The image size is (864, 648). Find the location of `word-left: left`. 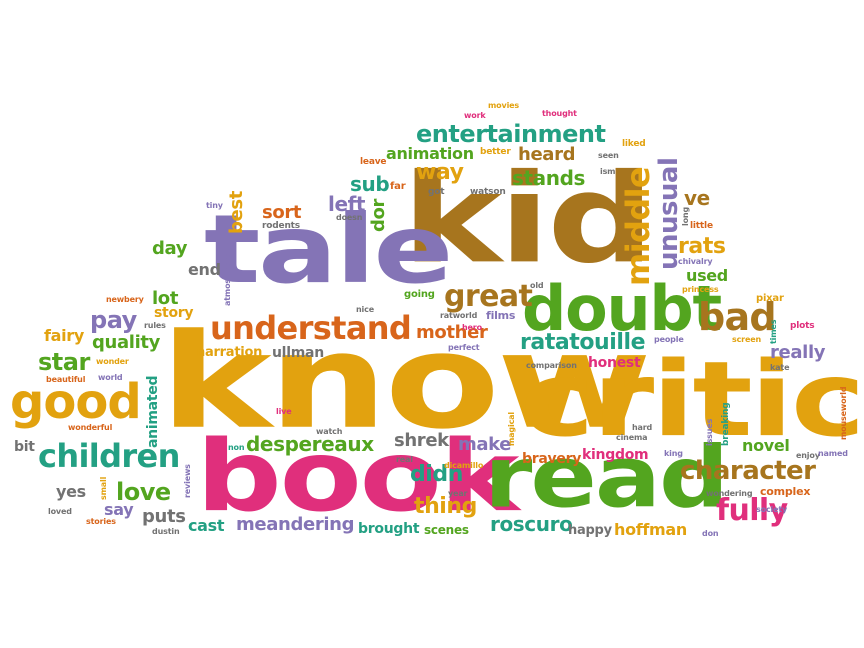

word-left: left is located at coordinates (347, 204).